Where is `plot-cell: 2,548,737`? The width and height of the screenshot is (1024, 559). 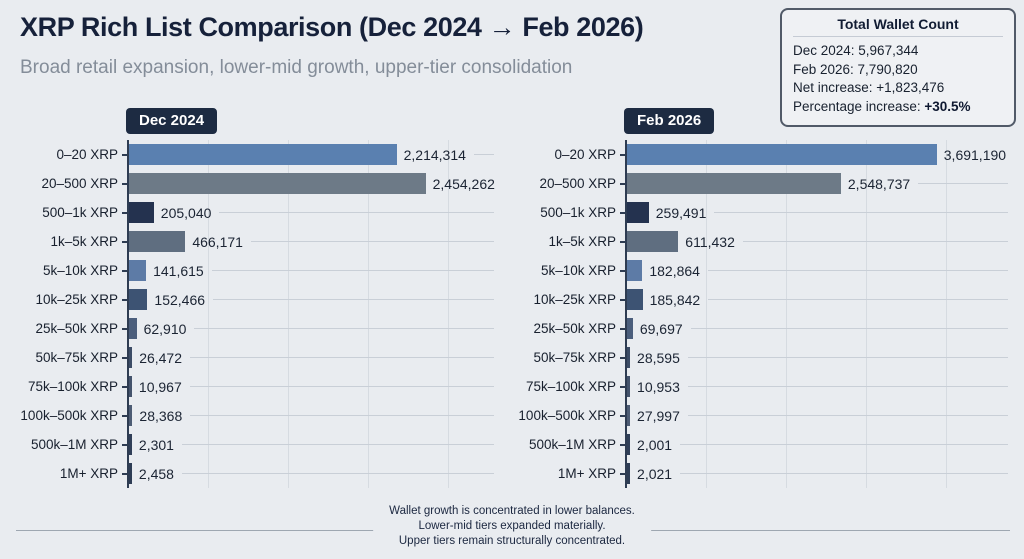 plot-cell: 2,548,737 is located at coordinates (814, 183).